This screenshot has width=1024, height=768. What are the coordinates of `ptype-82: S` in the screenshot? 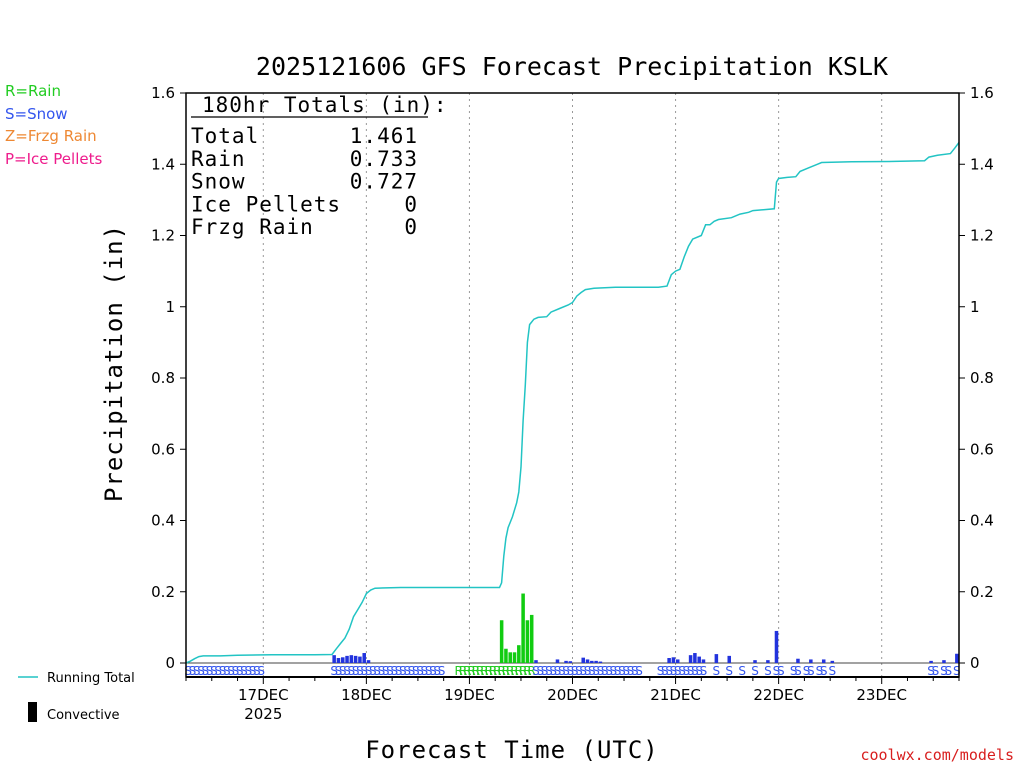 It's located at (540, 671).